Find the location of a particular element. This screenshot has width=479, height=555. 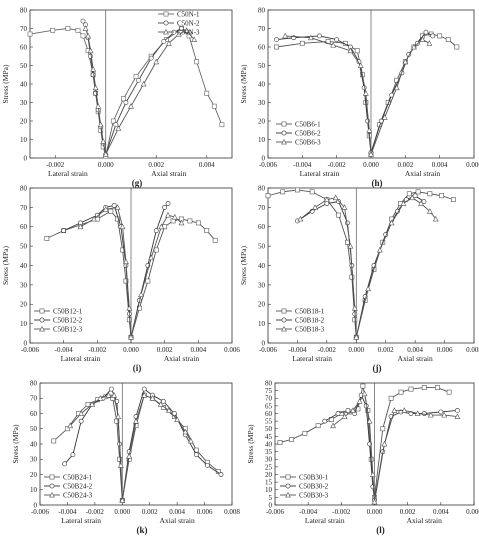

y-tick-label: 30 is located at coordinates (24, 103).